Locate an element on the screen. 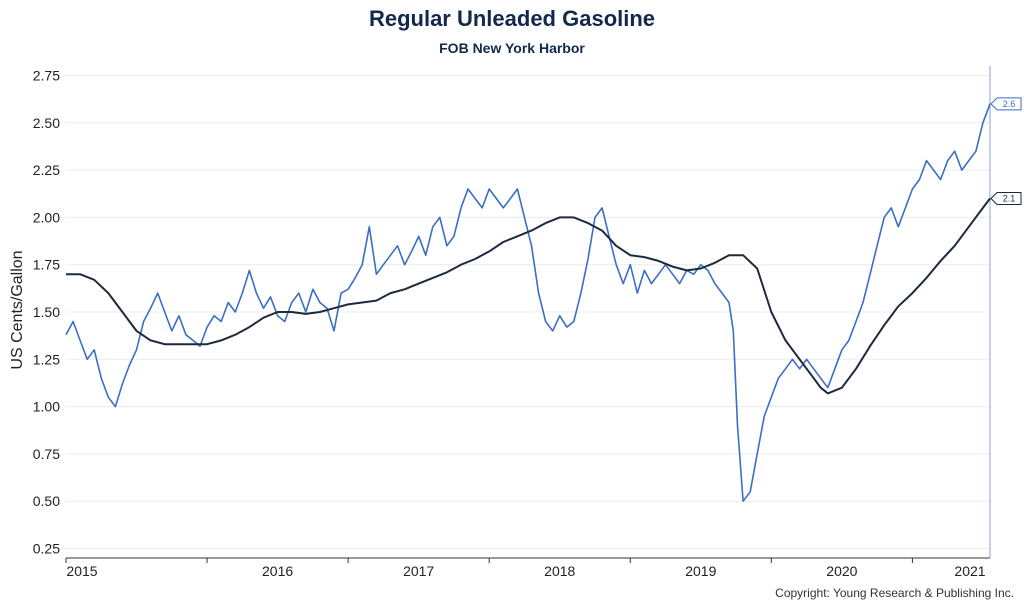  chart-subtitle: FOB New York Harbor is located at coordinates (512, 48).